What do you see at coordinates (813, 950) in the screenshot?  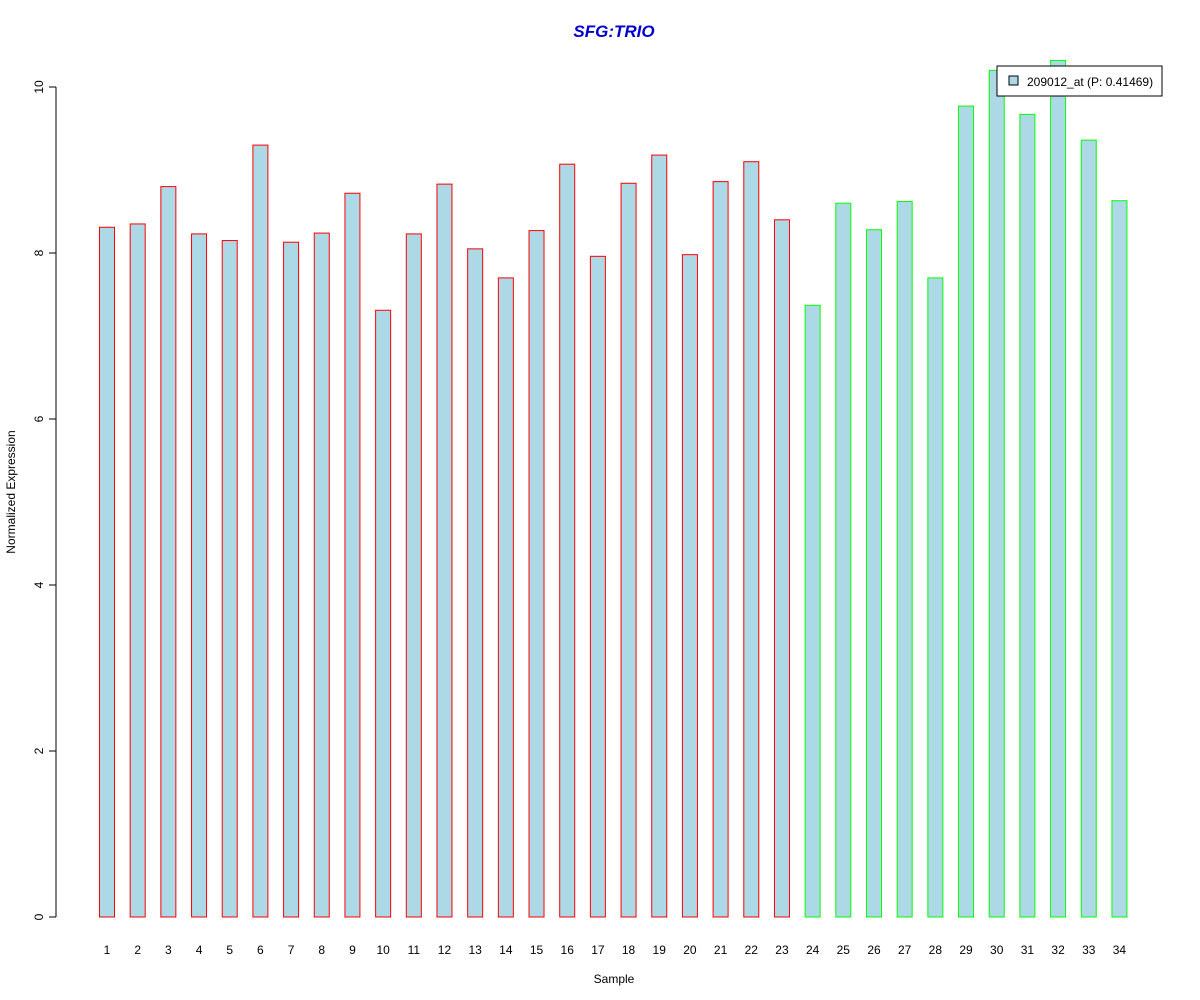 I see `x-tick-label: 24` at bounding box center [813, 950].